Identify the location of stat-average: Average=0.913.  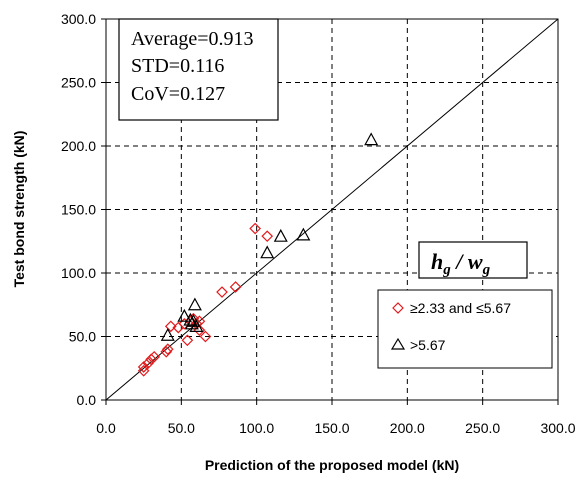
(192, 39).